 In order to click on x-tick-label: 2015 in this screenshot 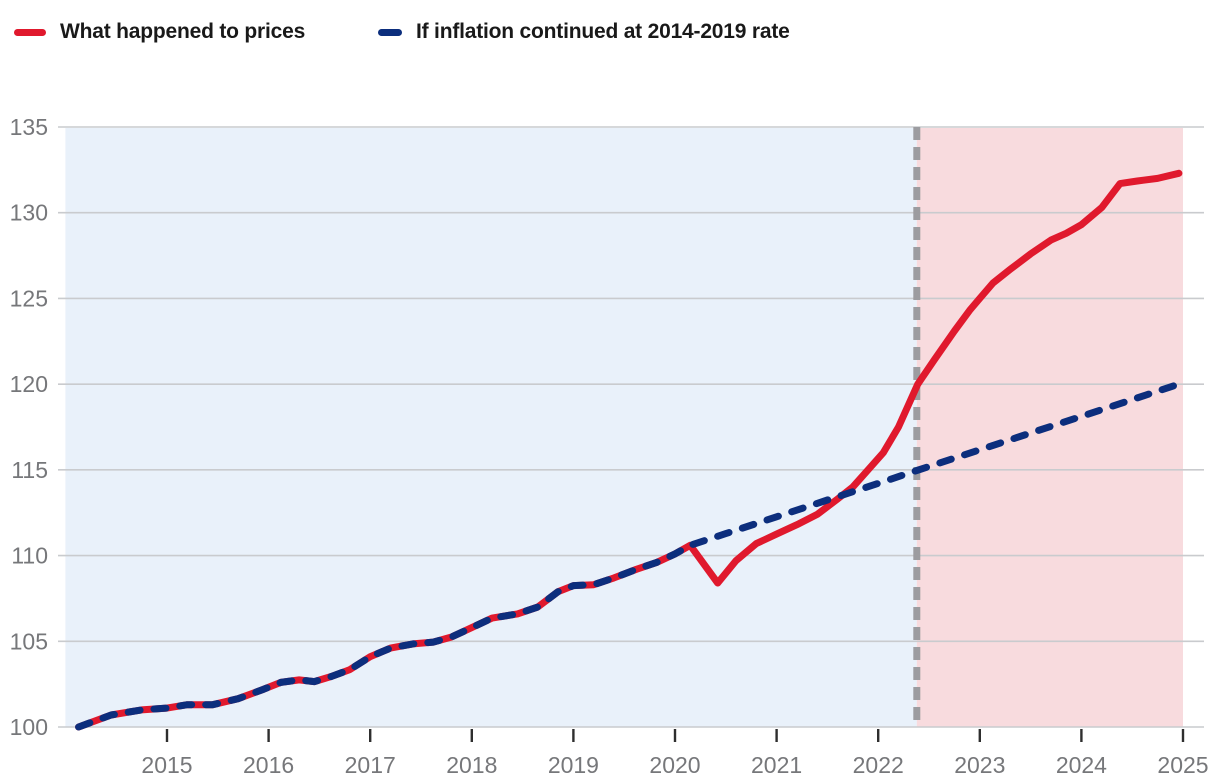, I will do `click(166, 765)`.